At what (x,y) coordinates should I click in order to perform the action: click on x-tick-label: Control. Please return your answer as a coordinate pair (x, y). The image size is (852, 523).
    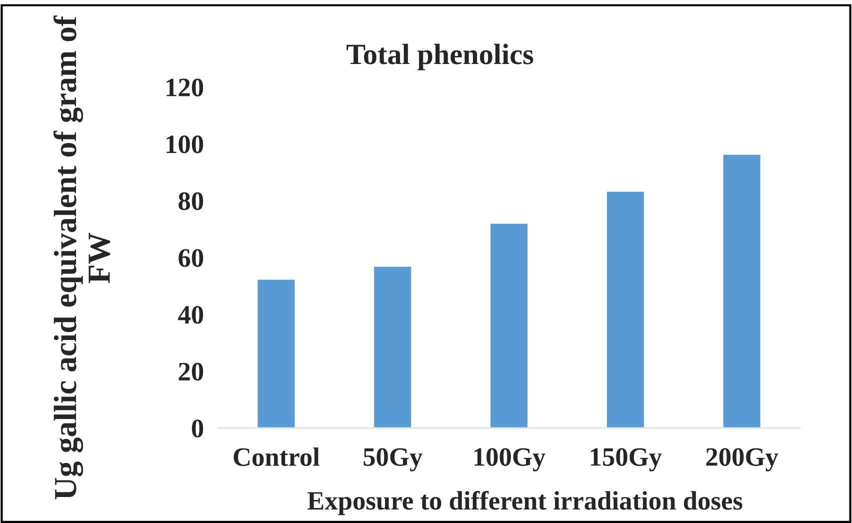
    Looking at the image, I should click on (277, 456).